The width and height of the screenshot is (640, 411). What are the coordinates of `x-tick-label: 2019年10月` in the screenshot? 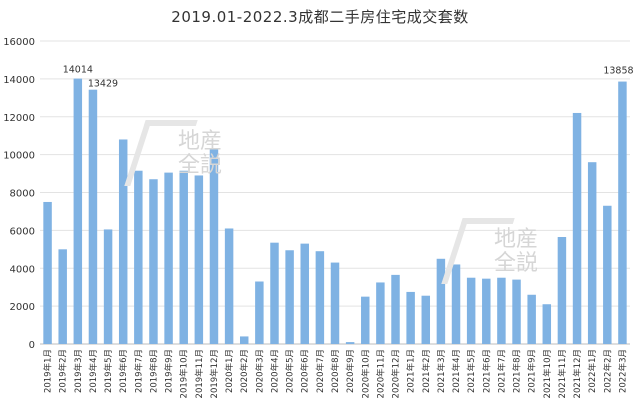 It's located at (184, 373).